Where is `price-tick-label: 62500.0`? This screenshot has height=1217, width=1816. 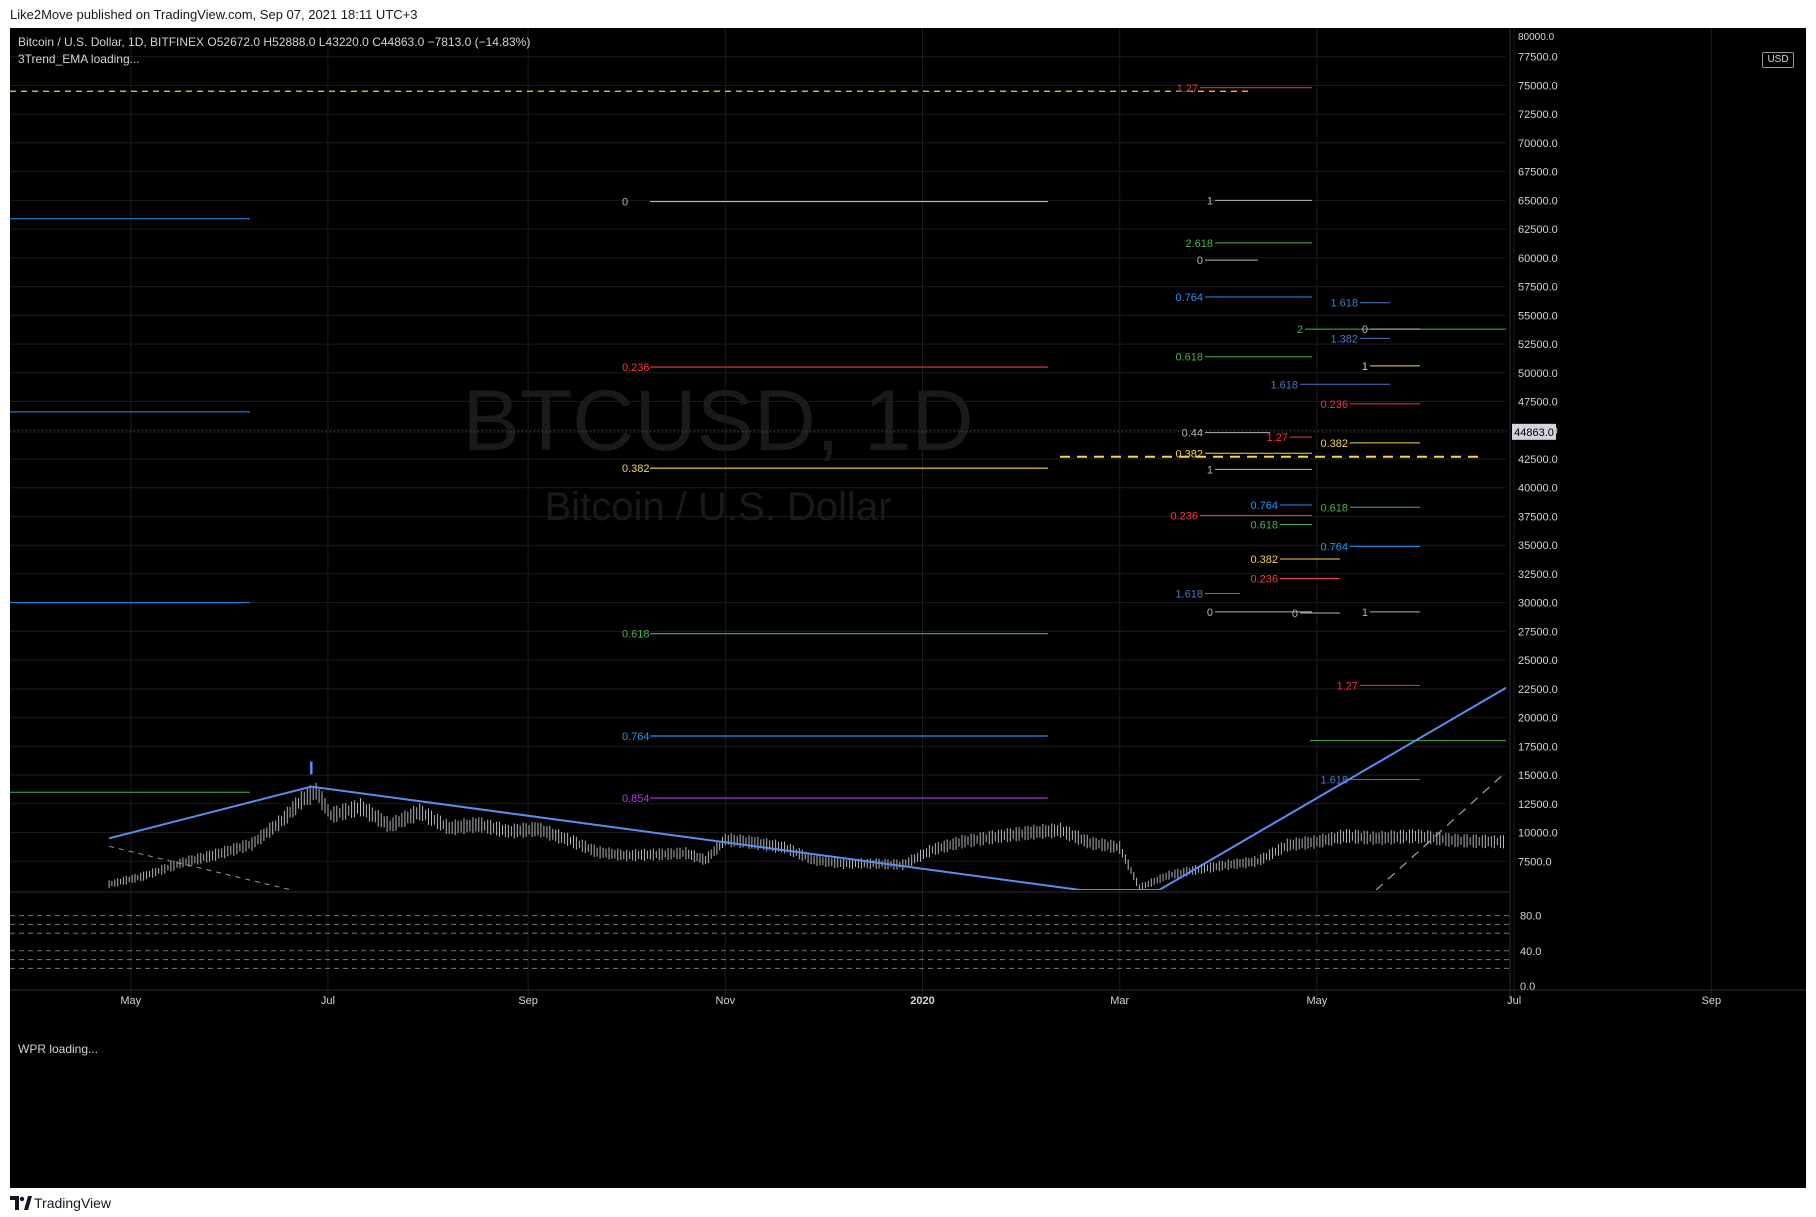
price-tick-label: 62500.0 is located at coordinates (1538, 230).